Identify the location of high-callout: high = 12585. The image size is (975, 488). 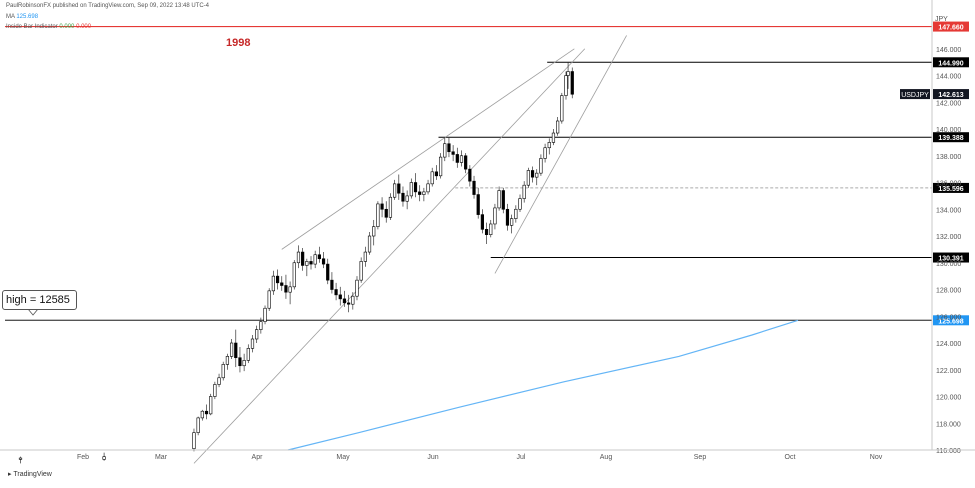
(39, 300).